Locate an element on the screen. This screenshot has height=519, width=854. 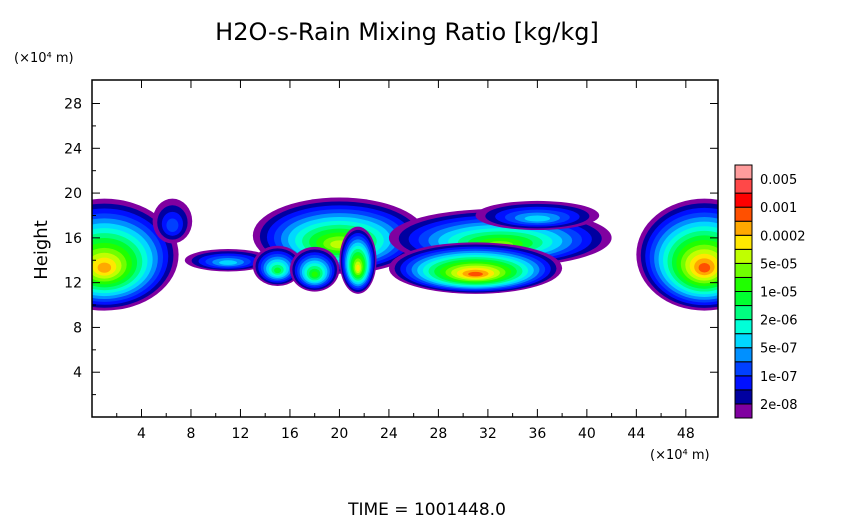
x-tick-label: 8 is located at coordinates (191, 434).